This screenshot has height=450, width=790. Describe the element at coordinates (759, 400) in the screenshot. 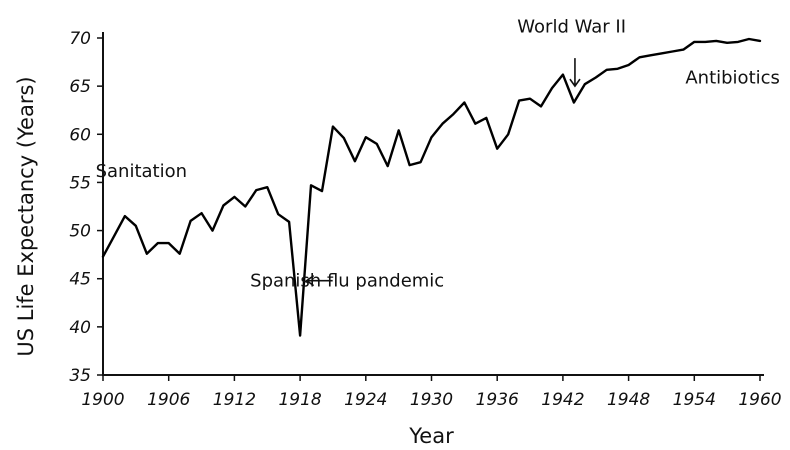

I see `x-tick-label: 1960` at that location.